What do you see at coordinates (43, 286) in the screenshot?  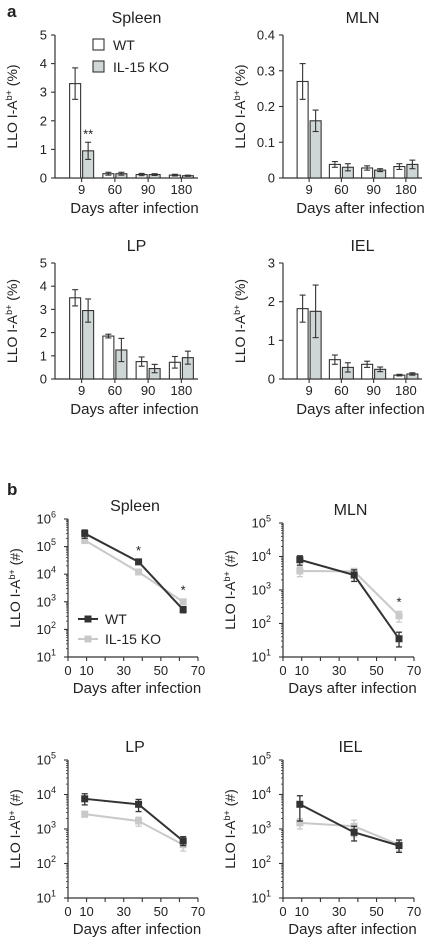 I see `bar-chart-3-y-tick-label: 4` at bounding box center [43, 286].